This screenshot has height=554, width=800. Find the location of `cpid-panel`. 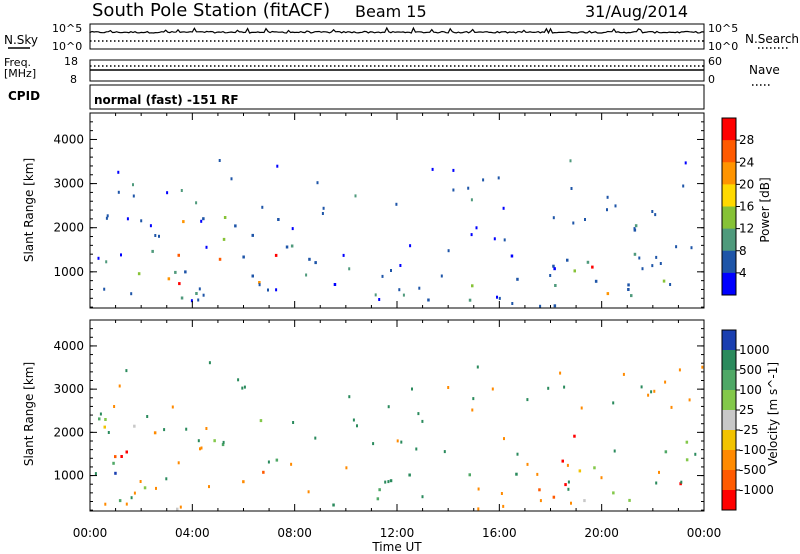

cpid-panel is located at coordinates (397, 97).